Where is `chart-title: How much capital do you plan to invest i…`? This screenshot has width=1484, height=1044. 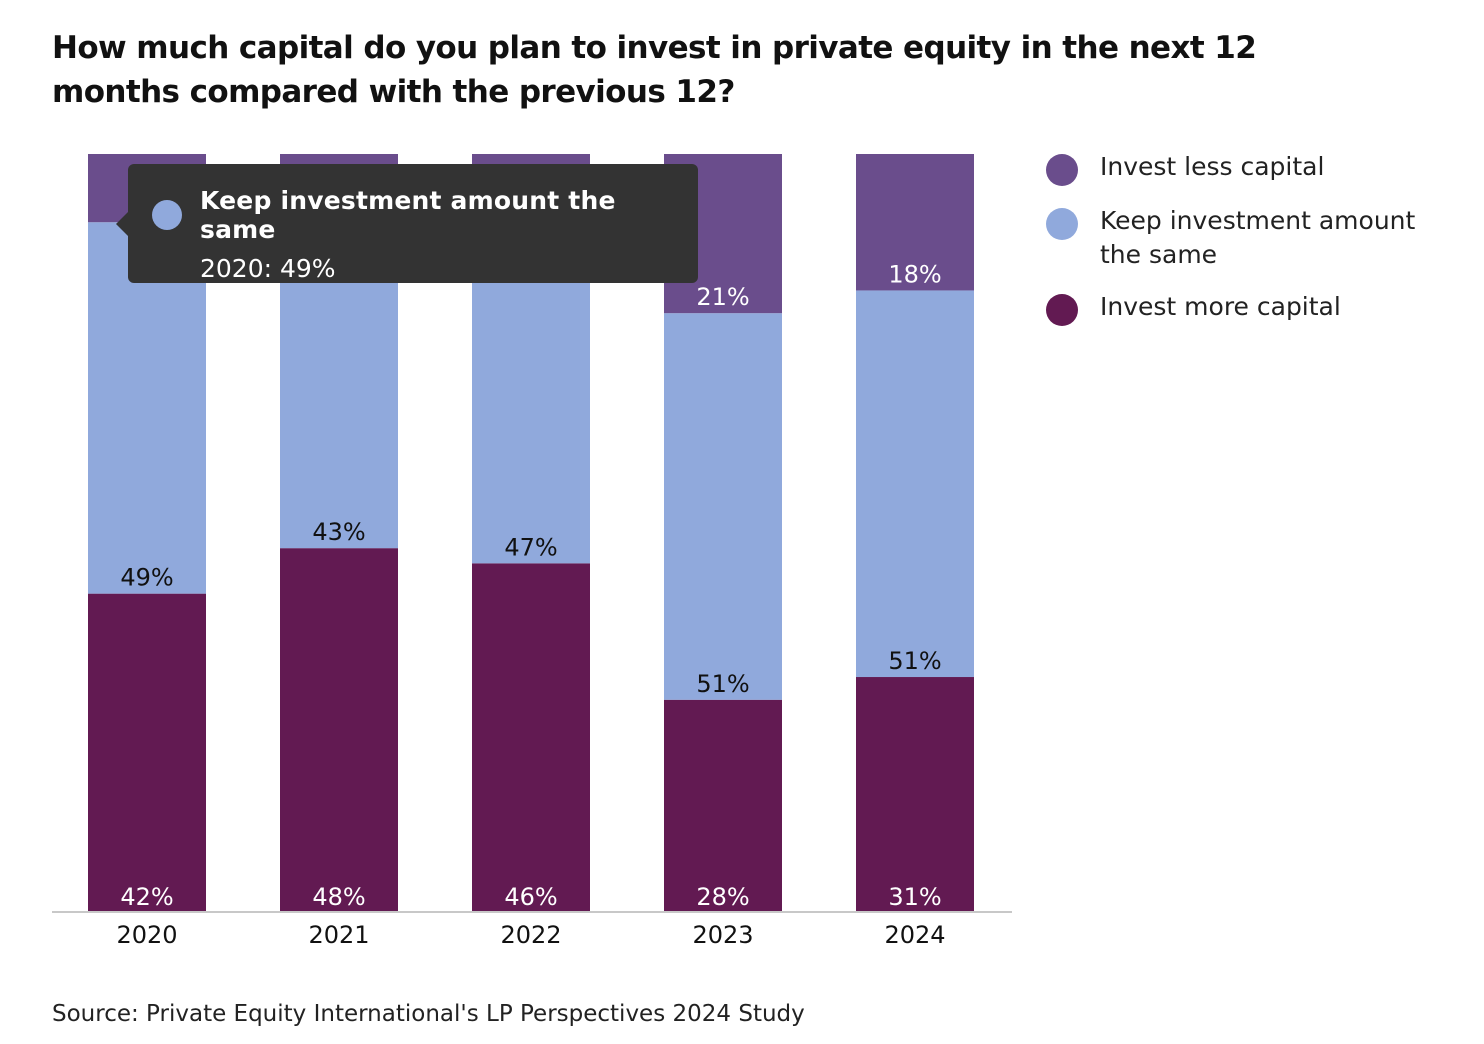
chart-title: How much capital do you plan to invest i… is located at coordinates (654, 70).